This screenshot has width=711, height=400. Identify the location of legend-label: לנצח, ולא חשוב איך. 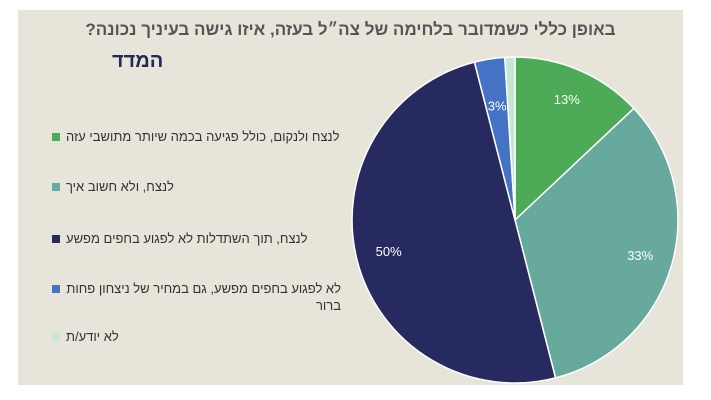
(120, 186).